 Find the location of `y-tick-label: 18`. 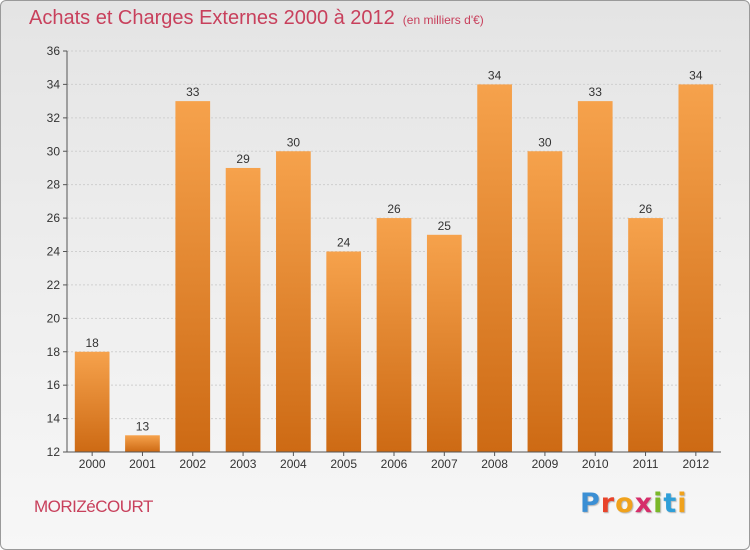

y-tick-label: 18 is located at coordinates (54, 352).